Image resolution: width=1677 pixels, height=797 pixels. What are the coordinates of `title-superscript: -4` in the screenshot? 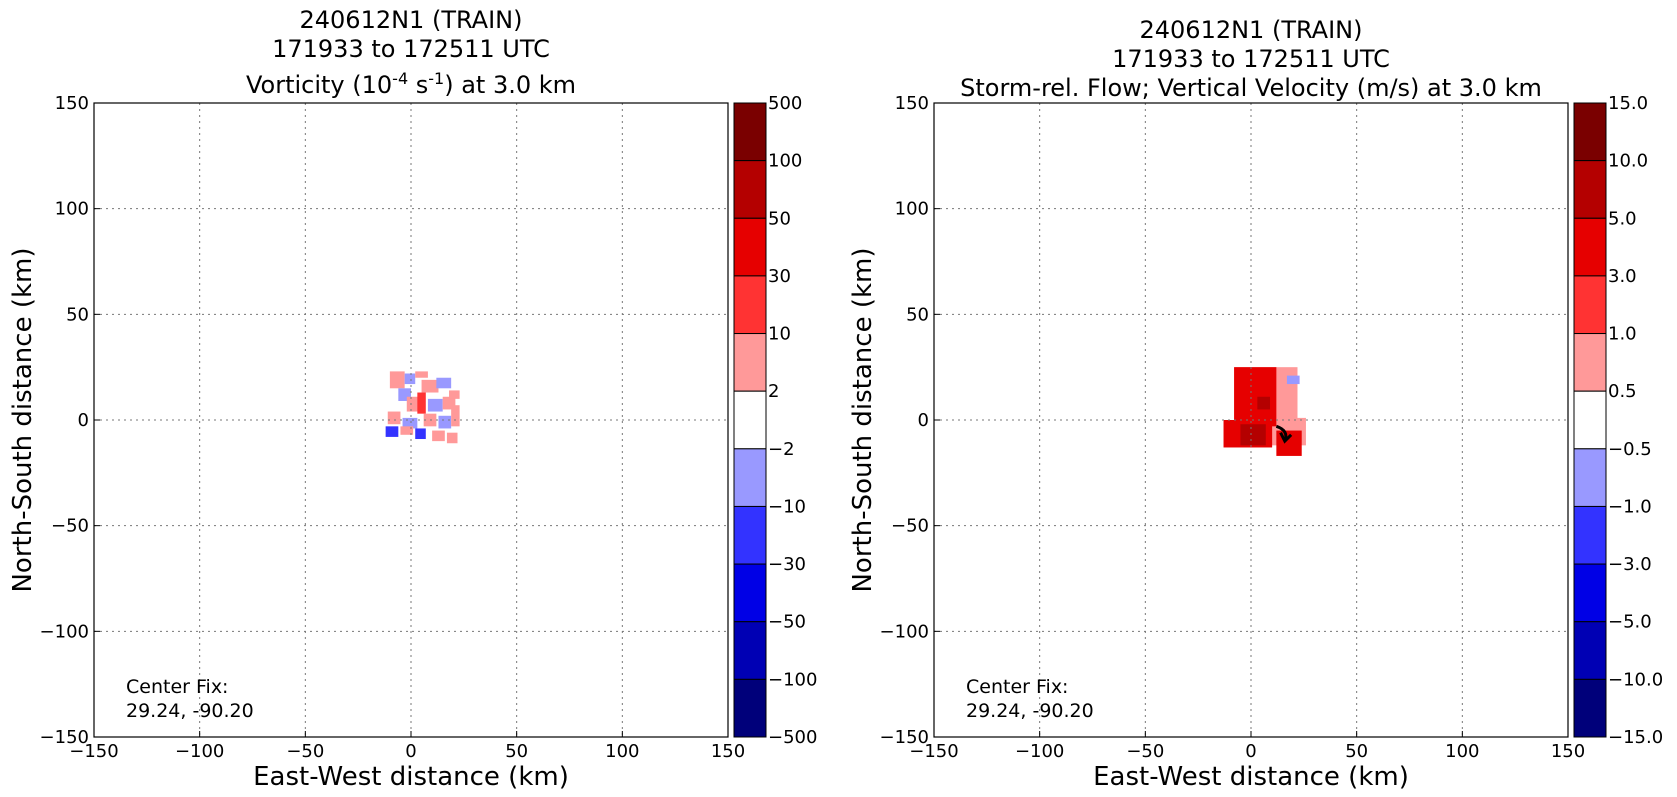 It's located at (400, 78).